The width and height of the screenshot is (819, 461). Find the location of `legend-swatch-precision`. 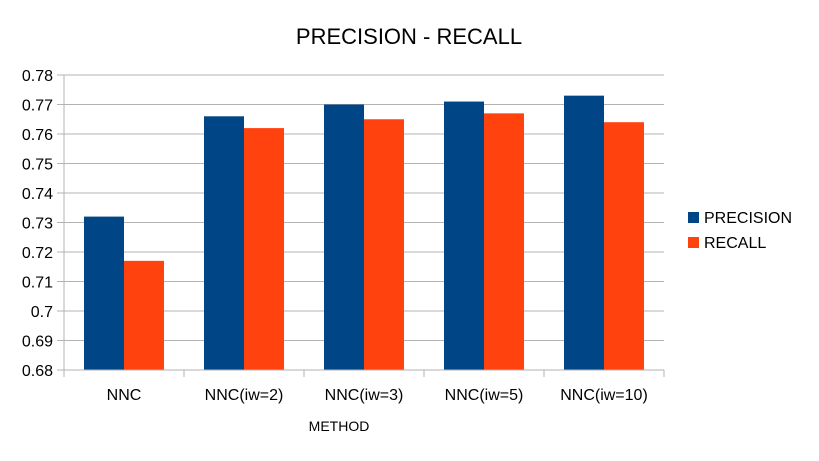

legend-swatch-precision is located at coordinates (693, 217).